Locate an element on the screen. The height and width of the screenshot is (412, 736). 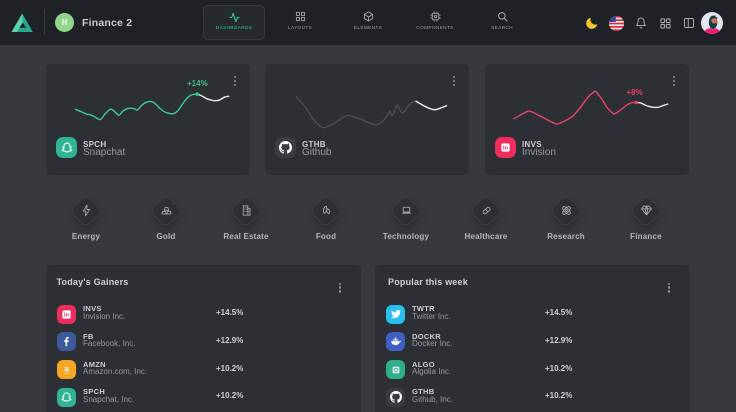
svg-text: a is located at coordinates (66, 368).